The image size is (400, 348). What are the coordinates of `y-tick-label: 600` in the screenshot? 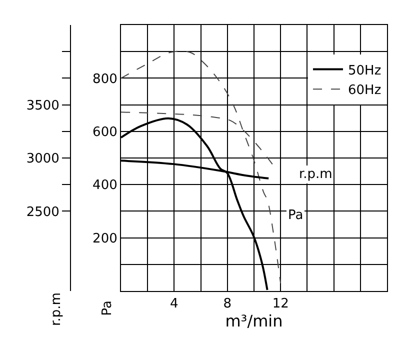 It's located at (105, 132).